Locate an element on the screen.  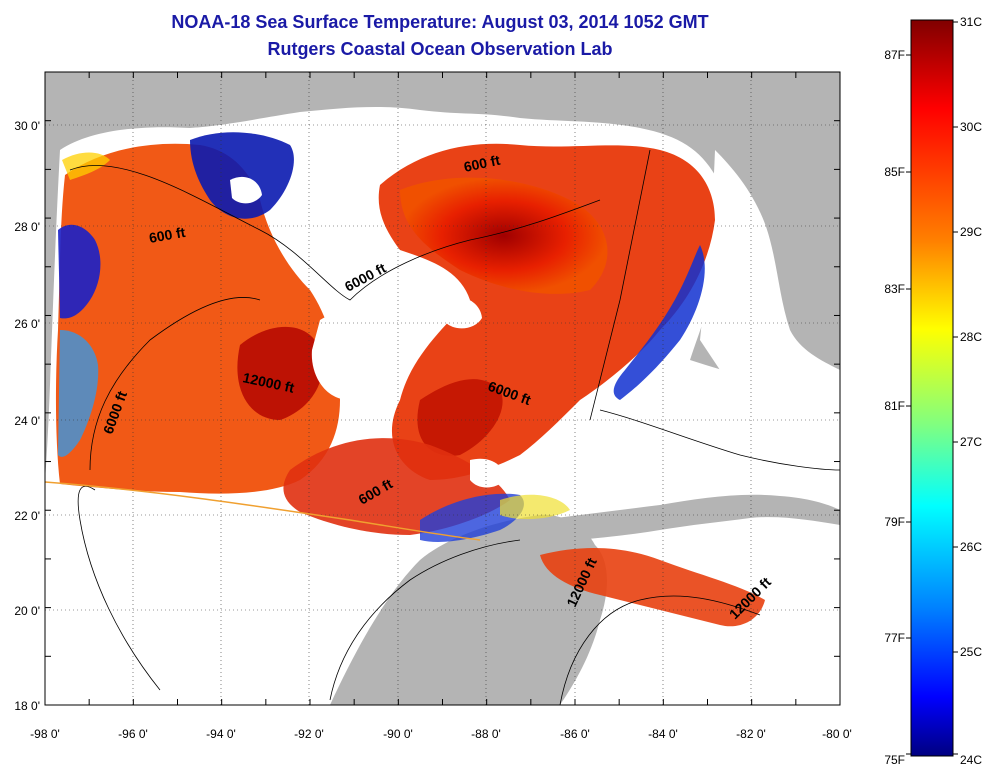
cuba-land is located at coordinates (690, 517).